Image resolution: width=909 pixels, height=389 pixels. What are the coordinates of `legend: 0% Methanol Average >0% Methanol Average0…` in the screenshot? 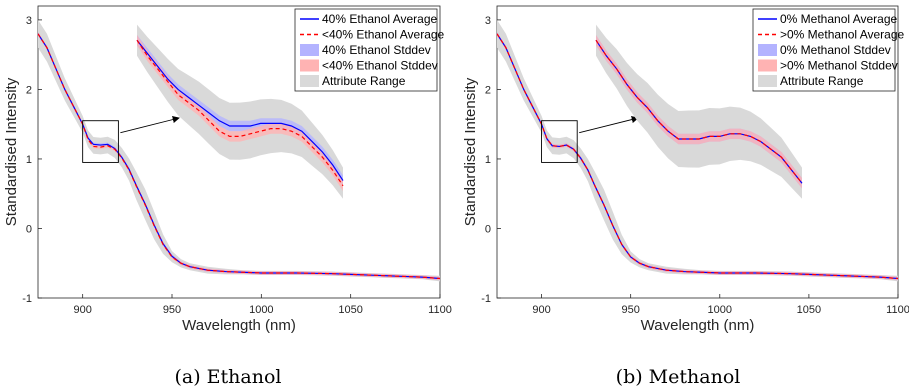 It's located at (828, 50).